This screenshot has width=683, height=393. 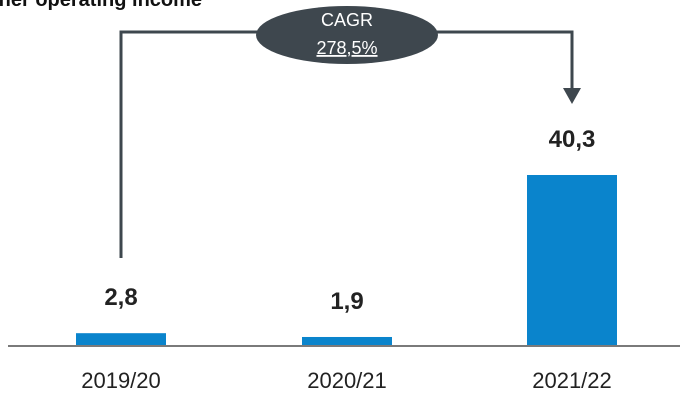 What do you see at coordinates (346, 301) in the screenshot?
I see `value-label-2020-21: 1,9` at bounding box center [346, 301].